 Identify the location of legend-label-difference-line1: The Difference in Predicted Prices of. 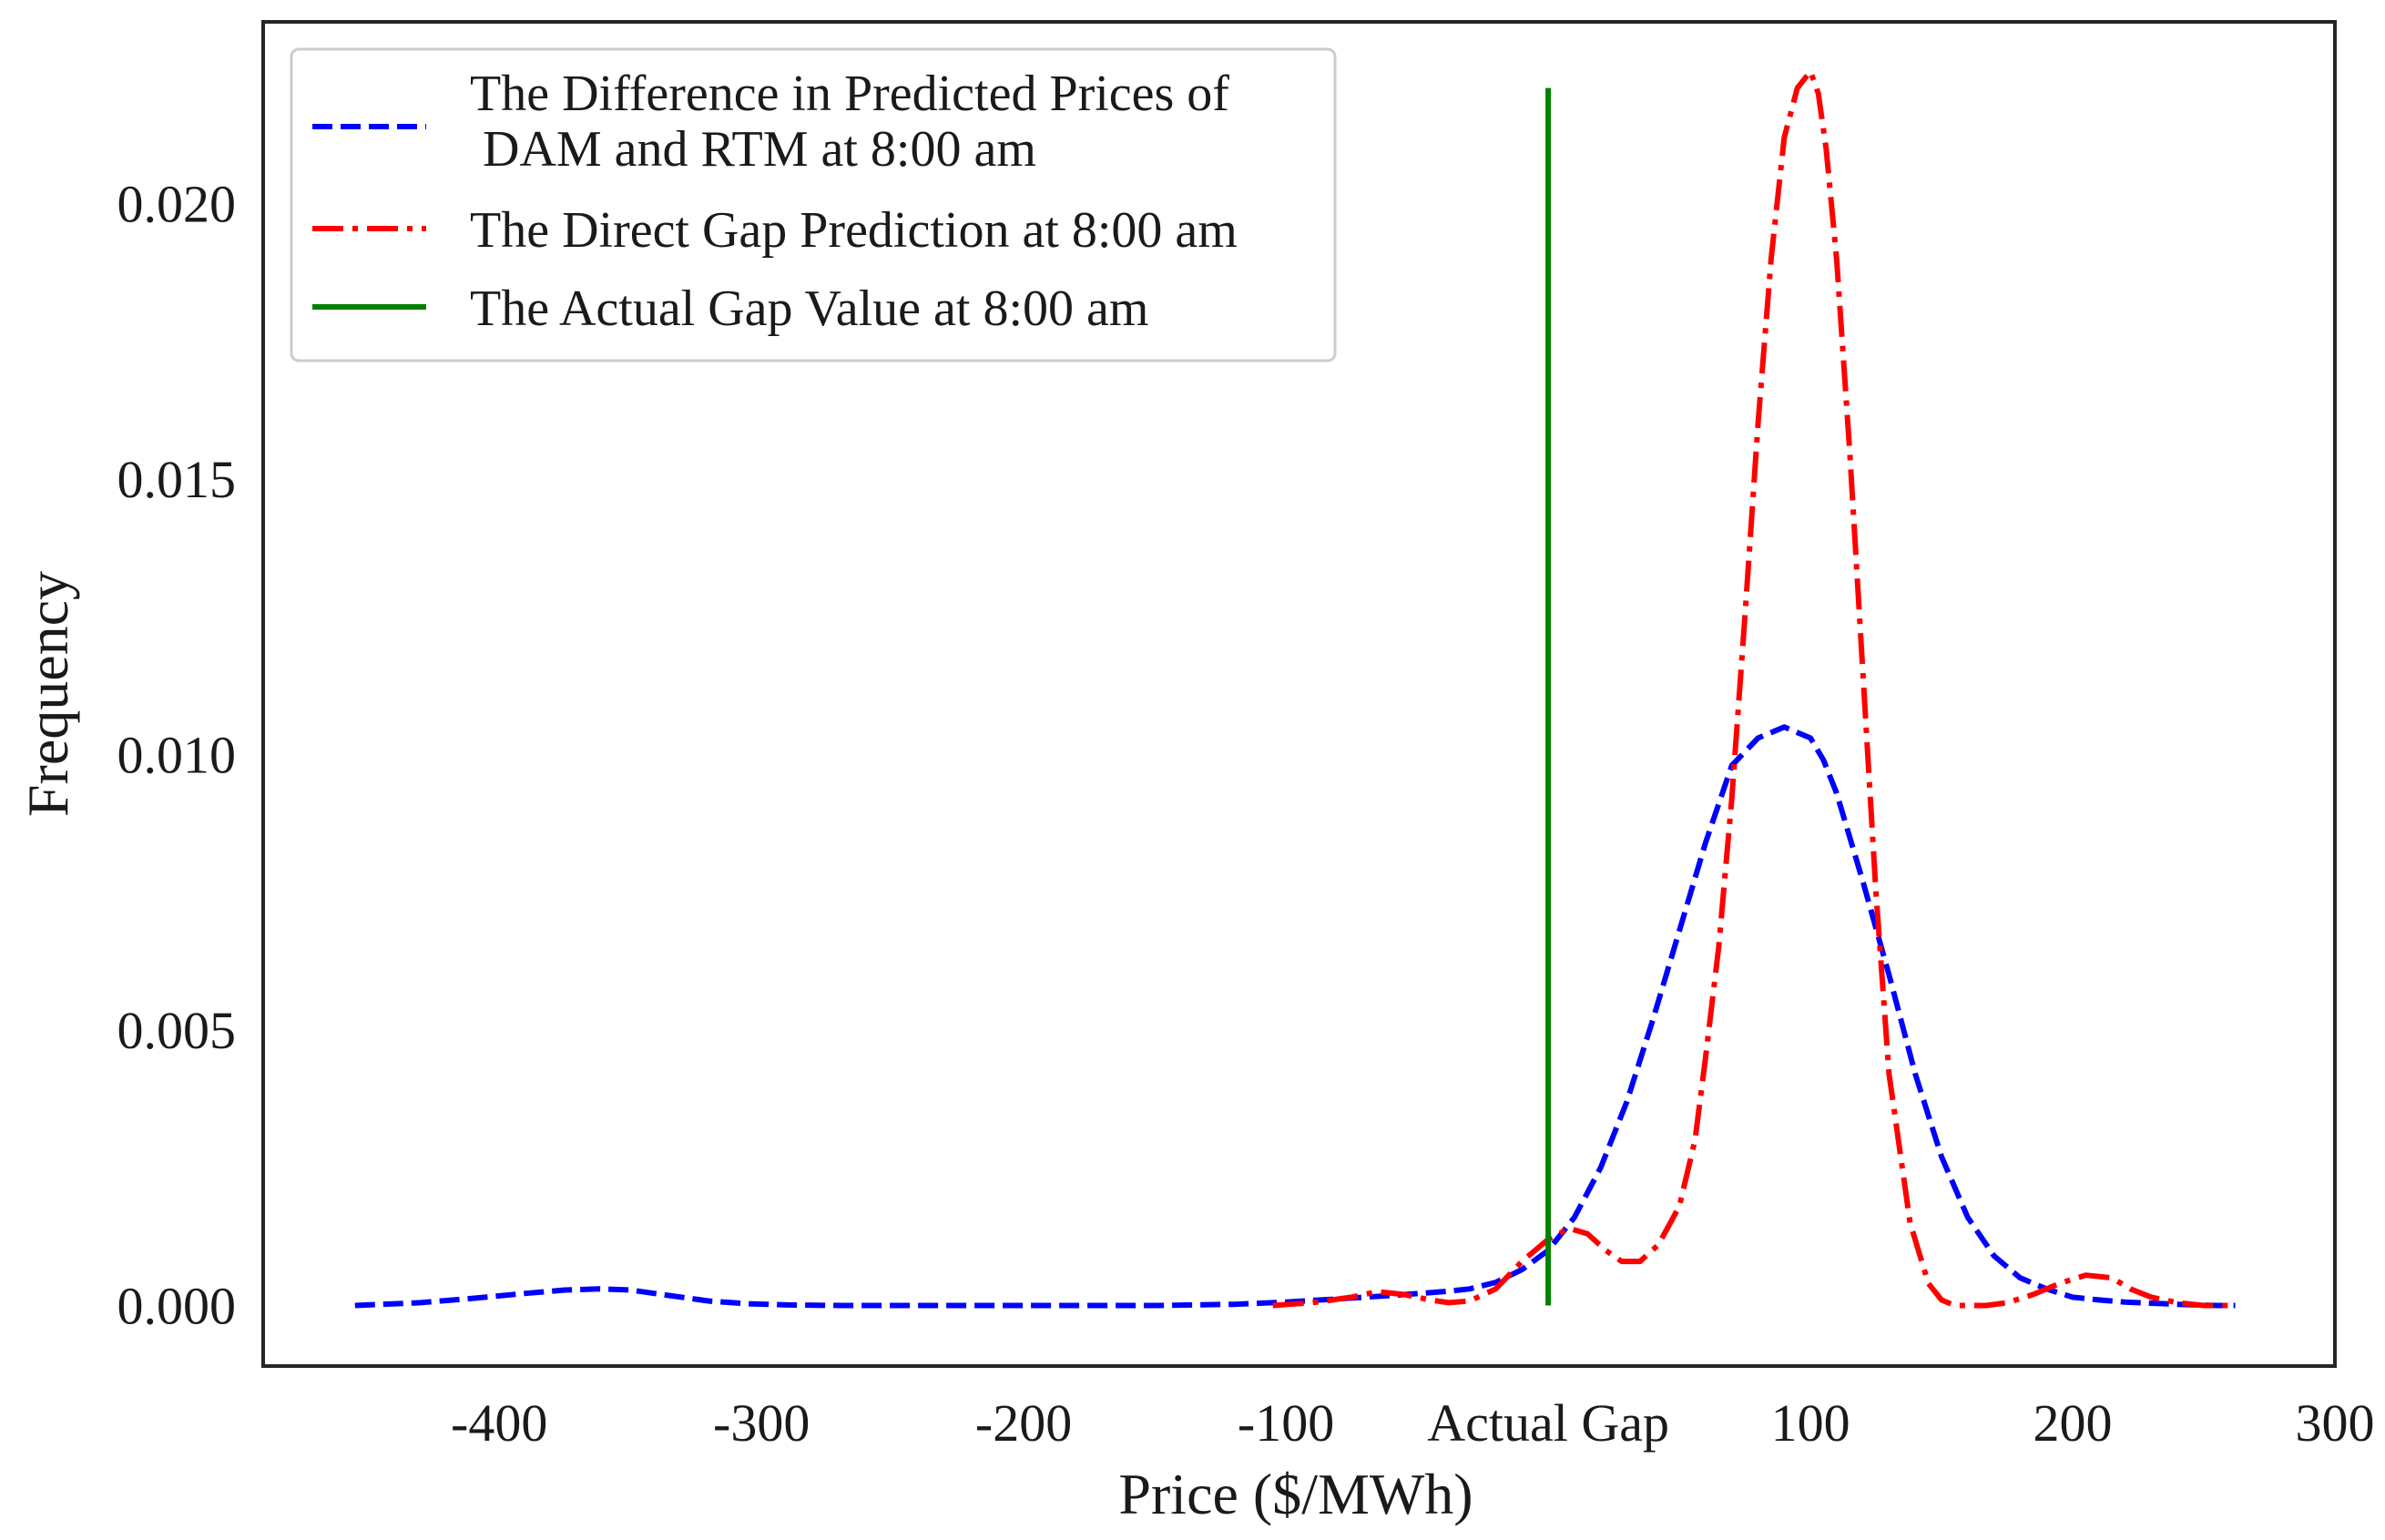
(849, 94).